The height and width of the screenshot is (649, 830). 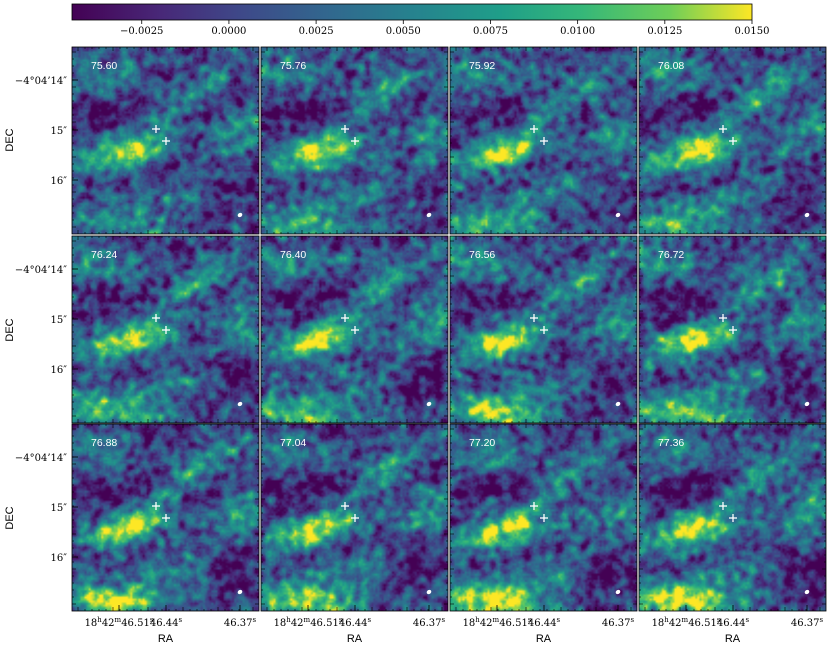 What do you see at coordinates (671, 443) in the screenshot?
I see `velocity-label: 77.36` at bounding box center [671, 443].